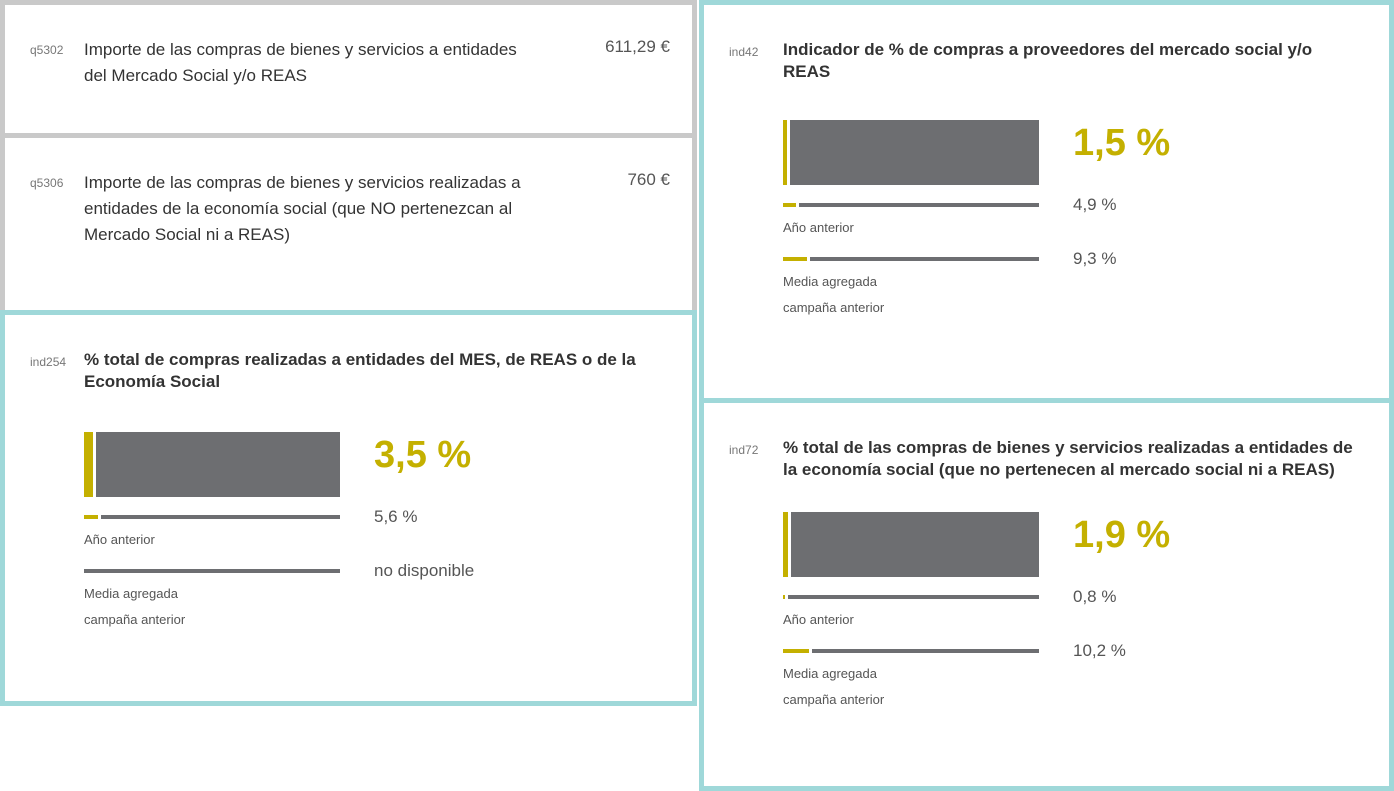  I want to click on question-amount: 760 €, so click(648, 179).